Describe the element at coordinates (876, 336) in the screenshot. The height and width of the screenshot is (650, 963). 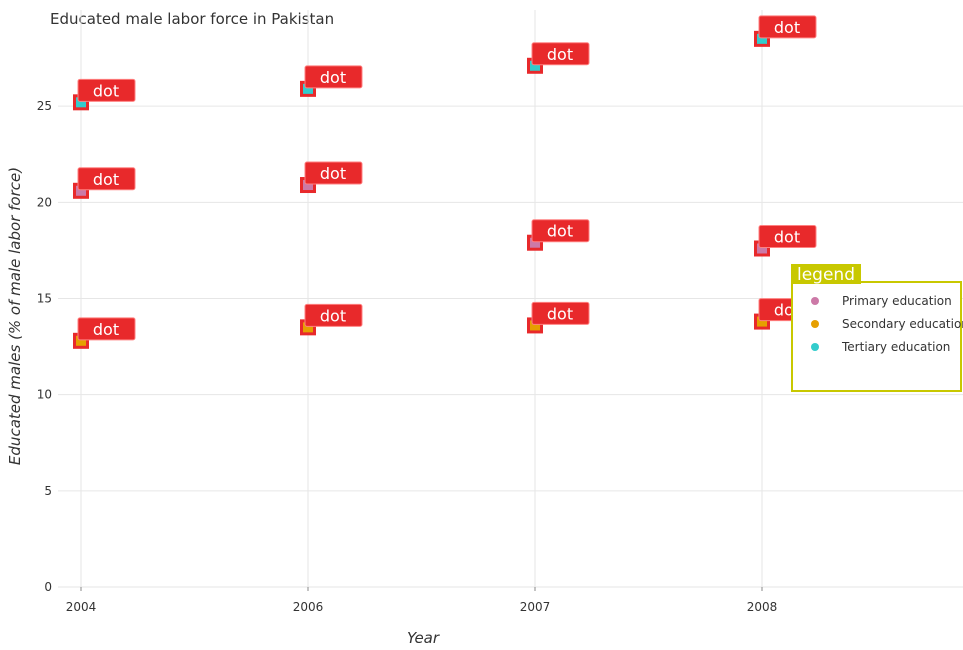
I see `legend-box` at that location.